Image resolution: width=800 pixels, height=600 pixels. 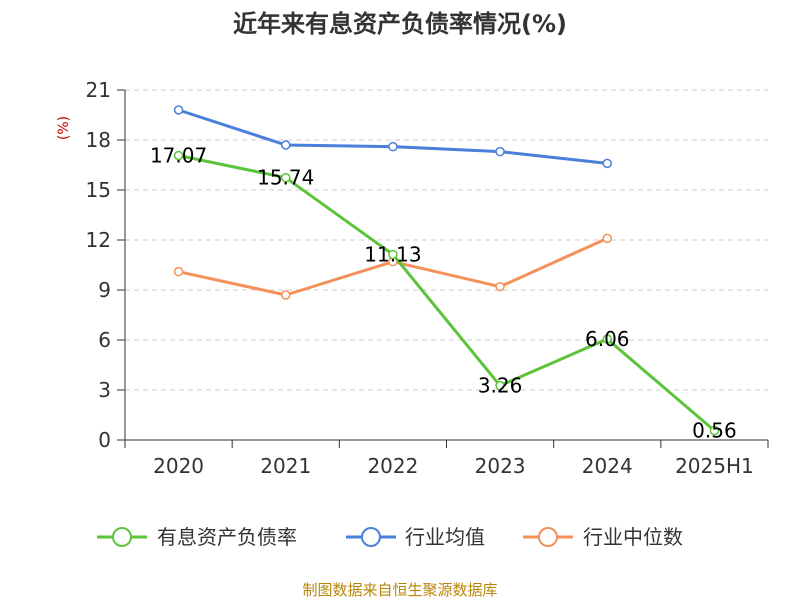 What do you see at coordinates (714, 466) in the screenshot?
I see `x-tick-label: 2025H1` at bounding box center [714, 466].